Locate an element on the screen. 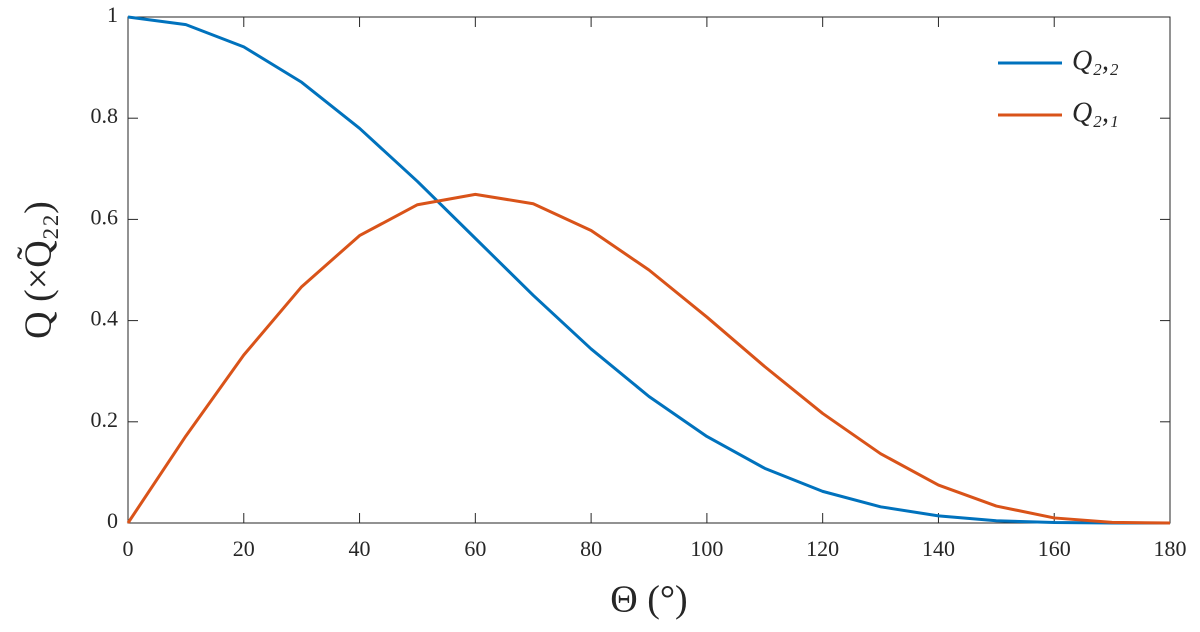  x-tick-label: 20 is located at coordinates (244, 548).